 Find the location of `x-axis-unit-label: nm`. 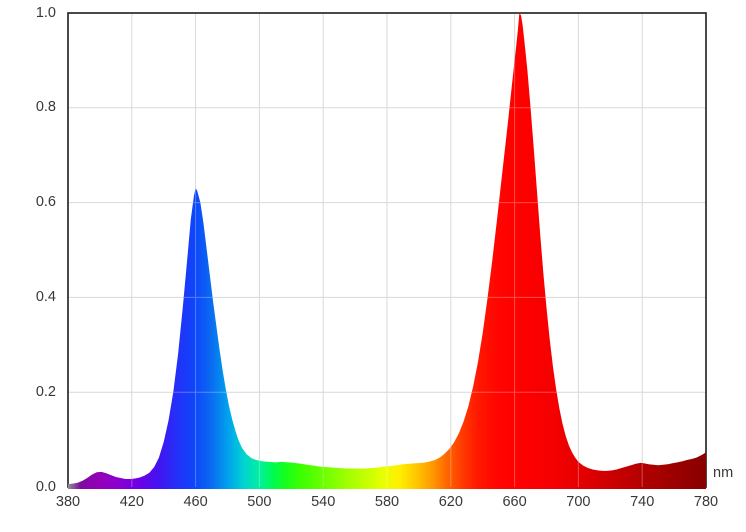

x-axis-unit-label: nm is located at coordinates (723, 473).